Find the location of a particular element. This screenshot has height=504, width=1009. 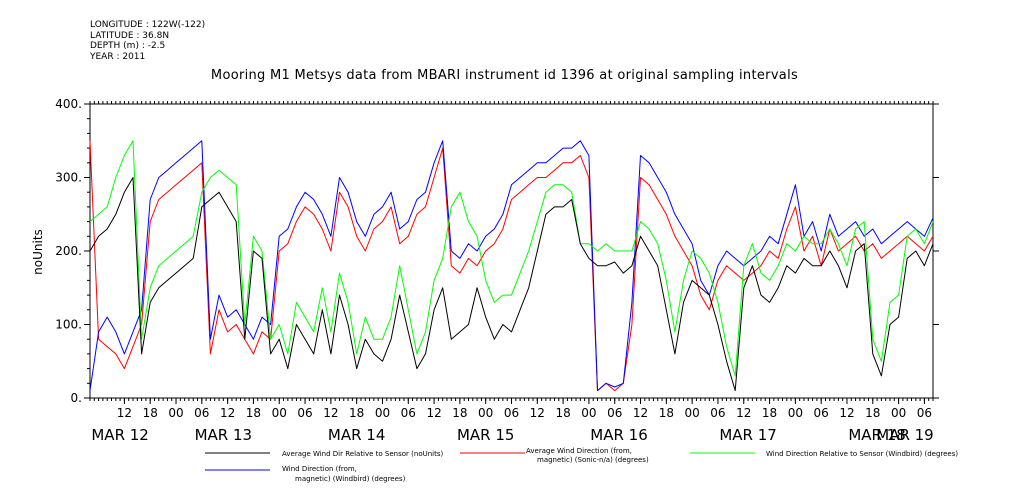

x-day-label: MAR 13 is located at coordinates (223, 435).